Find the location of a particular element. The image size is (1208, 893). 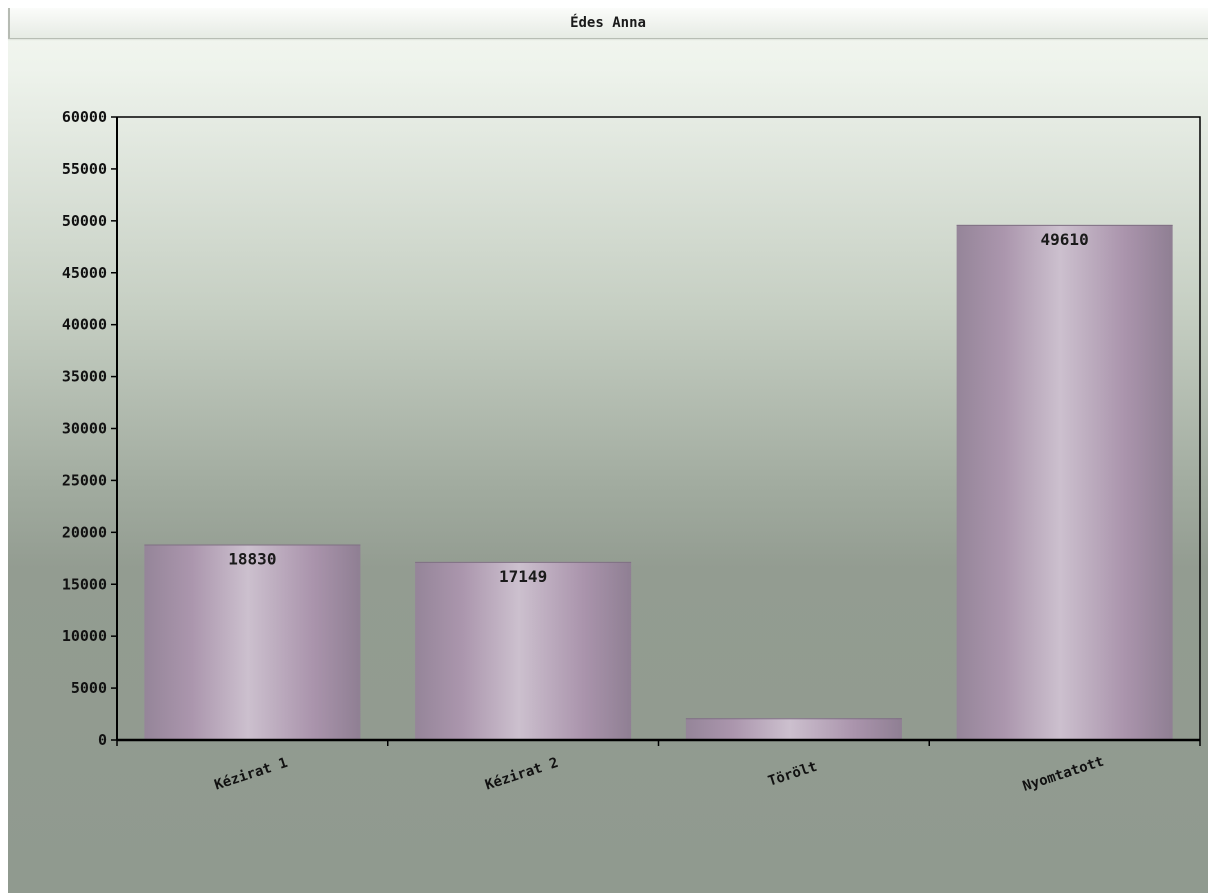

chart-title-bar: Édes Anna is located at coordinates (608, 23).